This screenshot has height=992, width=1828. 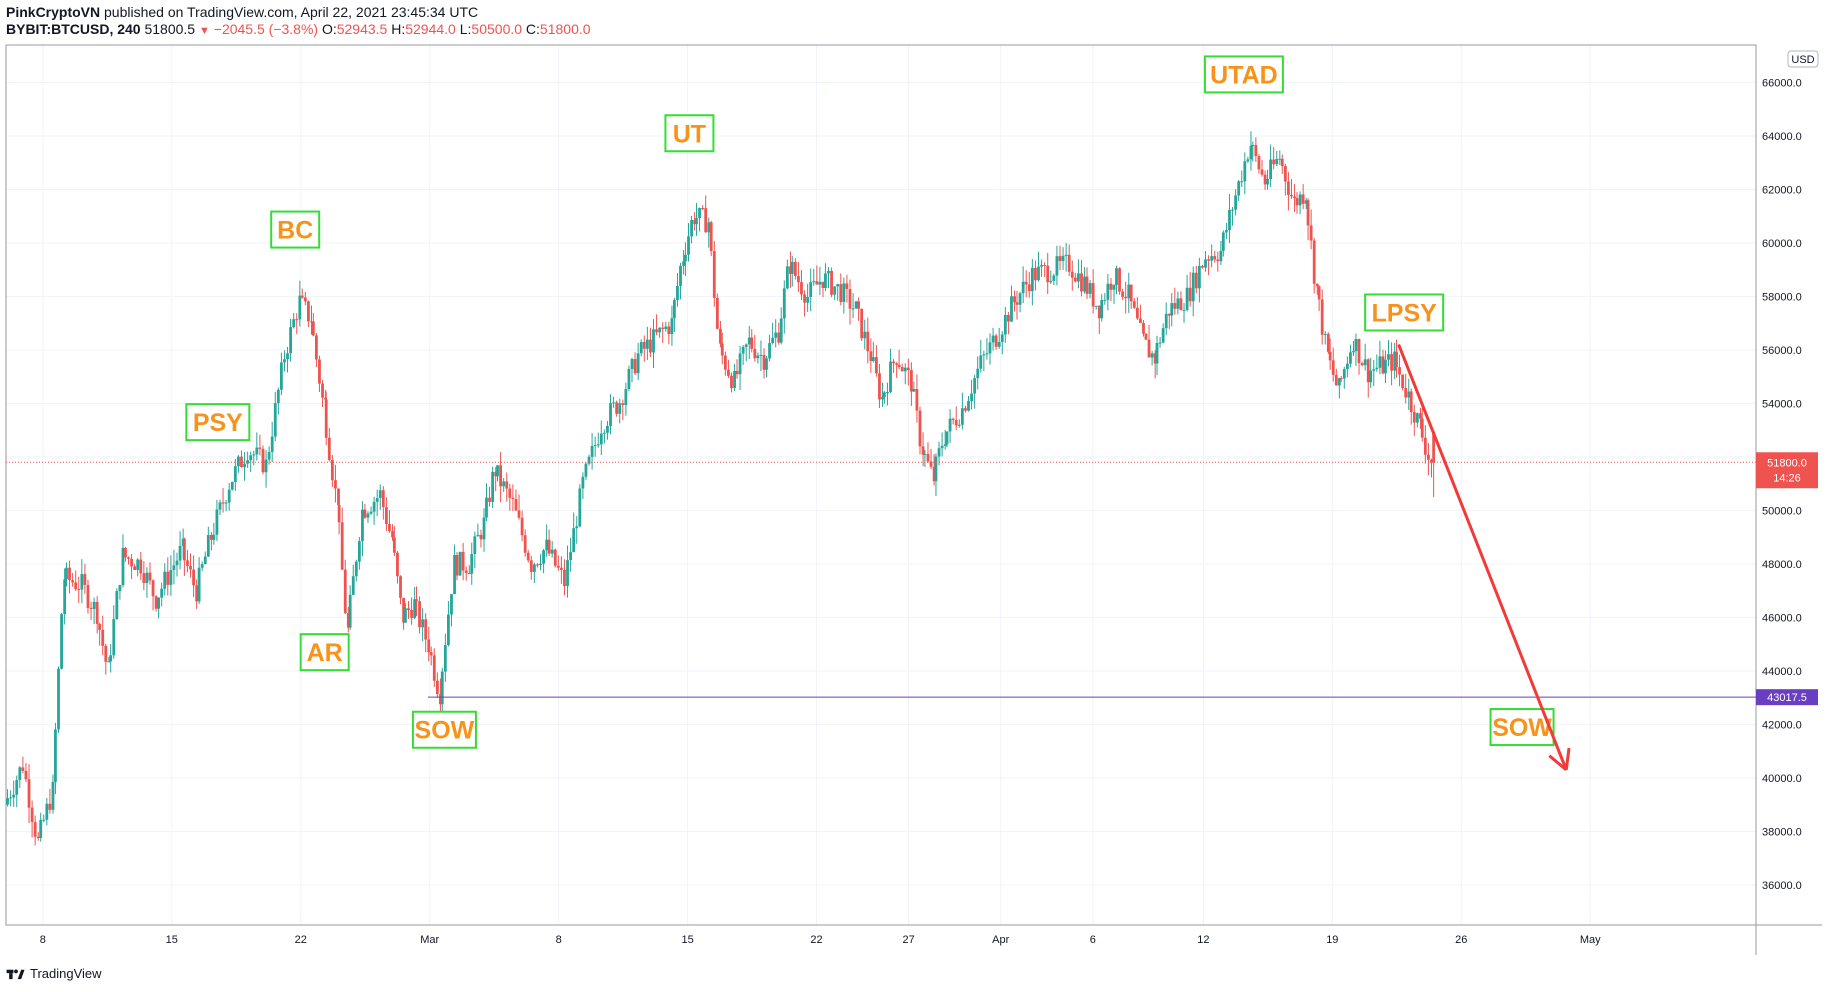 I want to click on wyckoff-label: UT, so click(x=689, y=133).